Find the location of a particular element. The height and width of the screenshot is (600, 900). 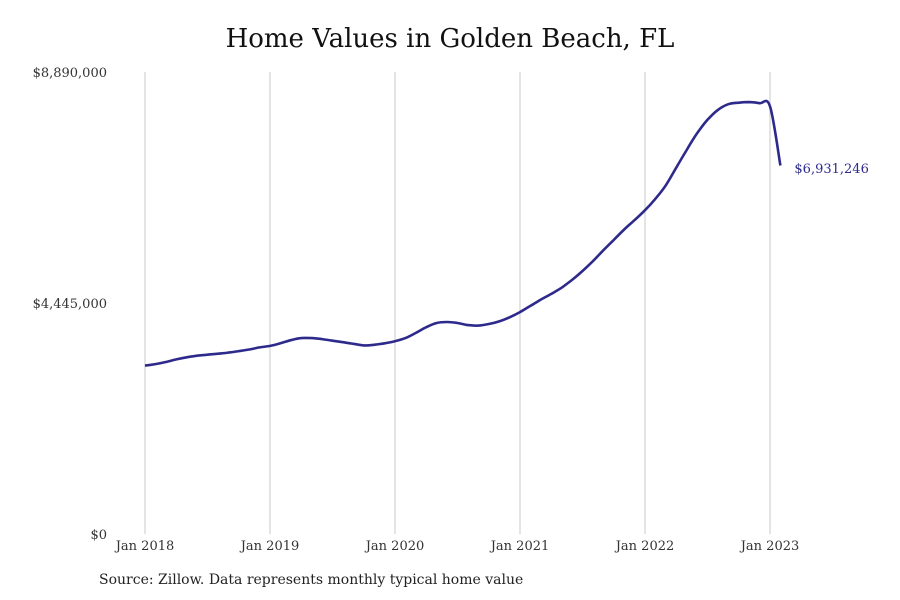

y-tick-label: $8,890,000 is located at coordinates (70, 73).